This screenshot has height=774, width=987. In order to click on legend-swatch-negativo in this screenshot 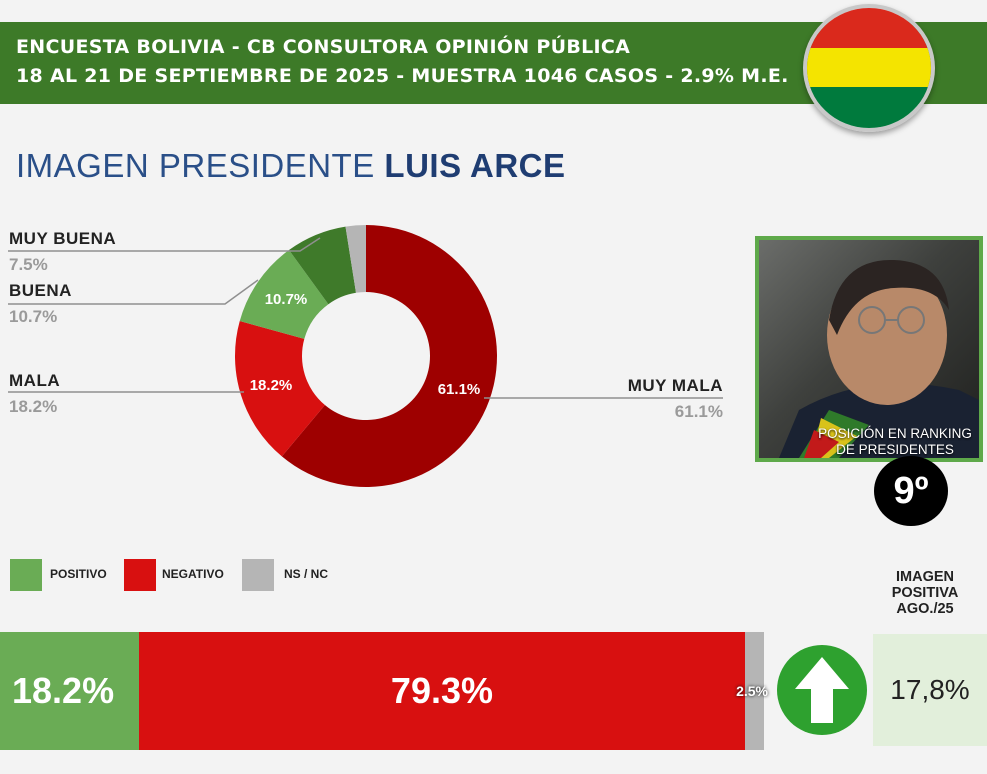, I will do `click(140, 575)`.